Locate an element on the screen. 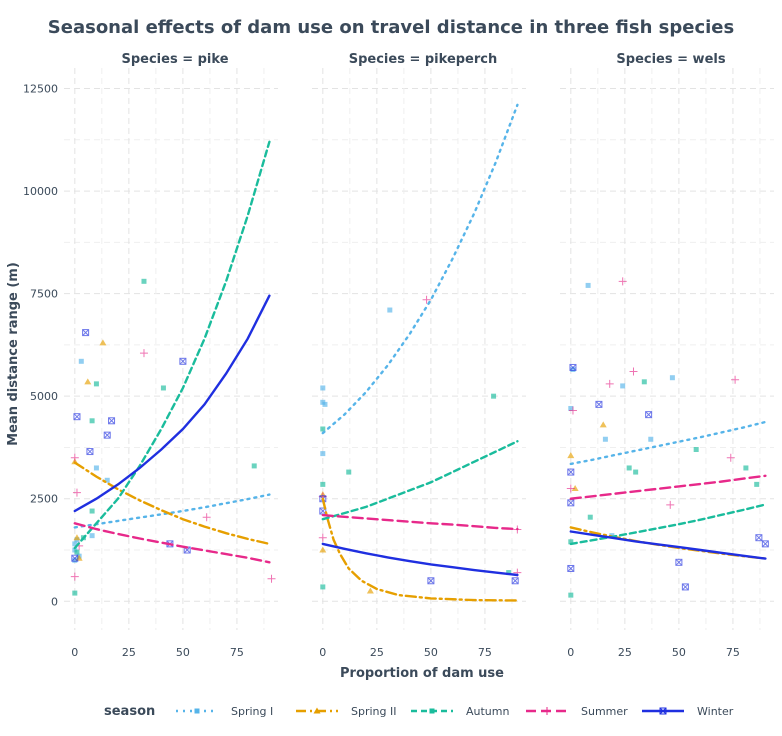 This screenshot has height=736, width=782. legend-items: Spring I Spring II Autumn Summer Winter is located at coordinates (455, 711).